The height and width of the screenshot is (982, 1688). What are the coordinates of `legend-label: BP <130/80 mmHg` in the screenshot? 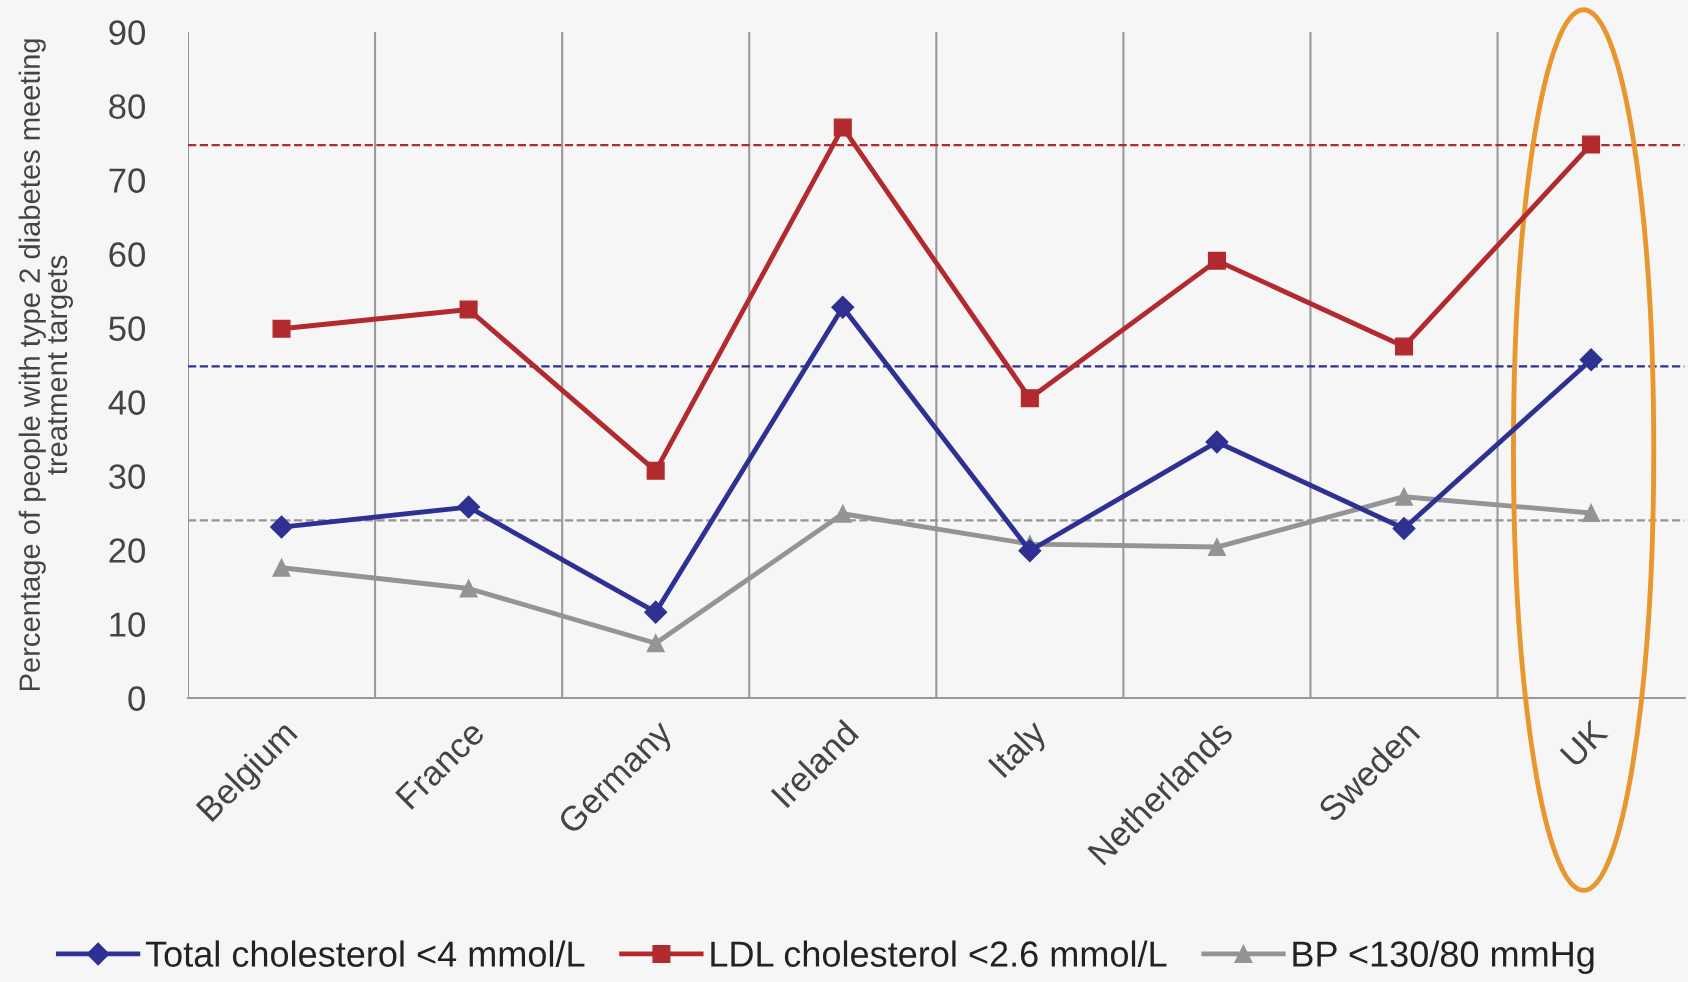 It's located at (1443, 957).